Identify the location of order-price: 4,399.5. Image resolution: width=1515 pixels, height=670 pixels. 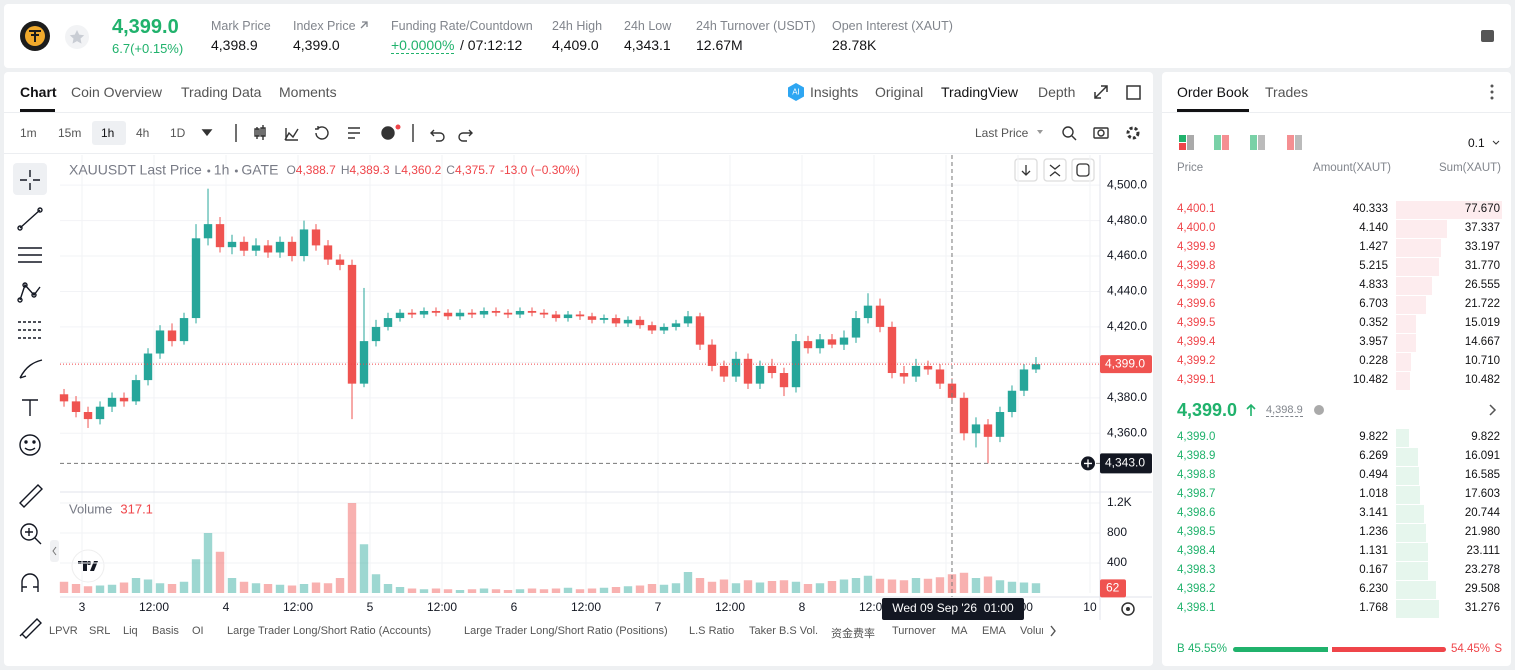
(1196, 323).